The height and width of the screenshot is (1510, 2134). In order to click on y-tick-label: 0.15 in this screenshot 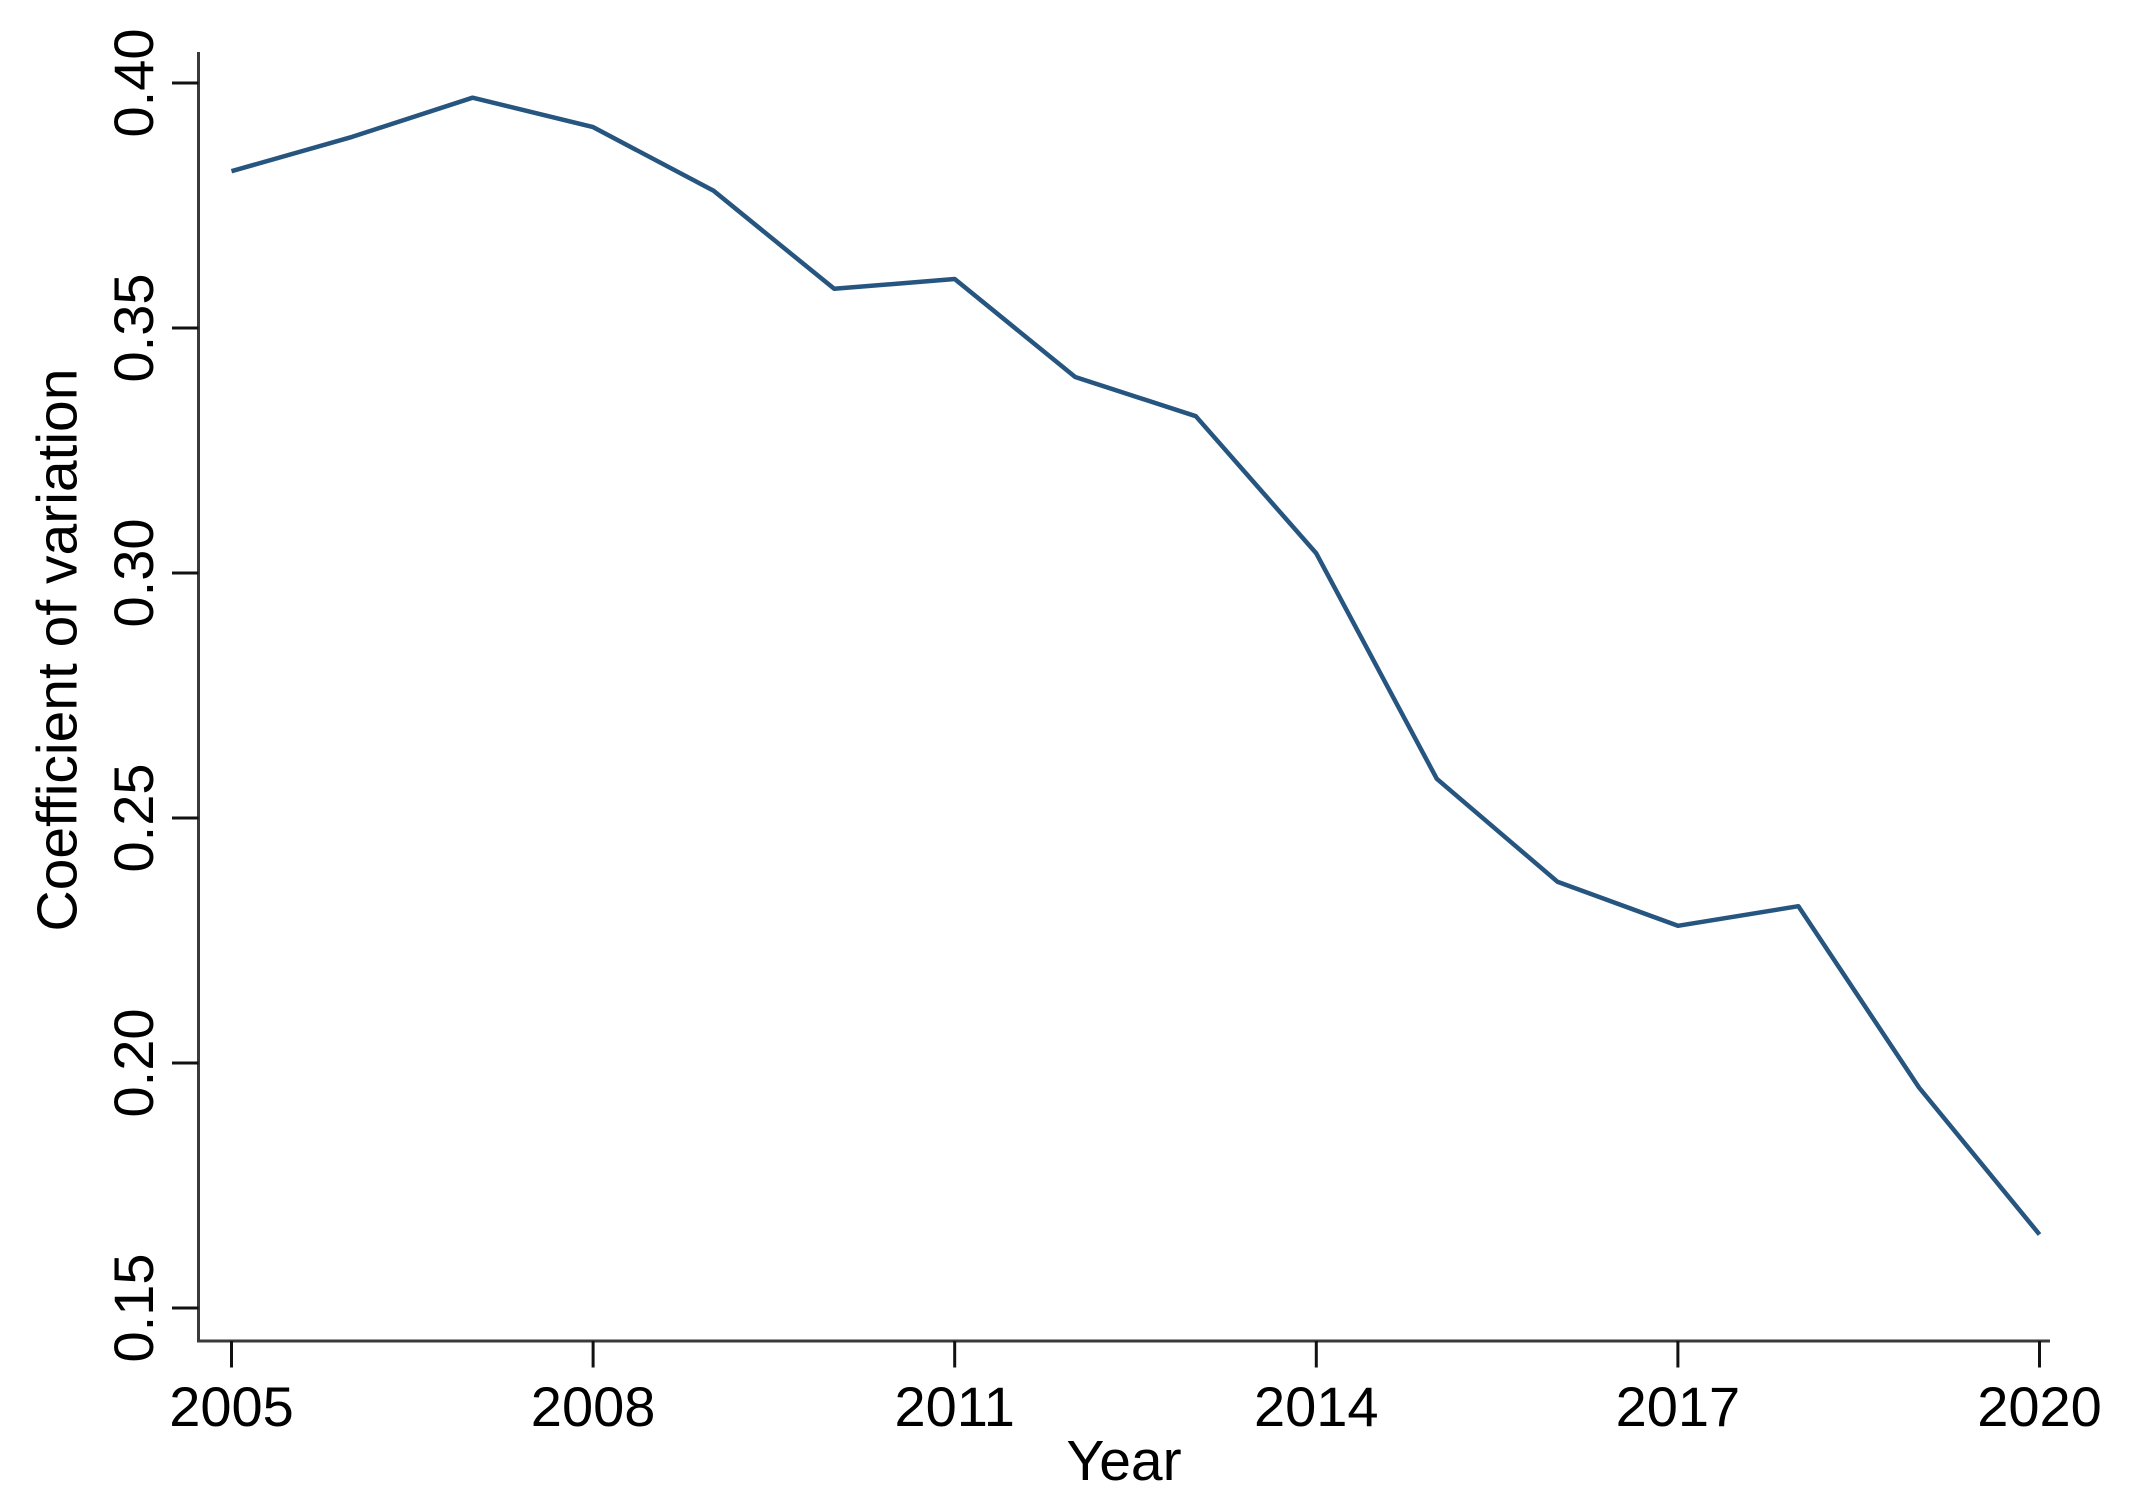, I will do `click(133, 1308)`.